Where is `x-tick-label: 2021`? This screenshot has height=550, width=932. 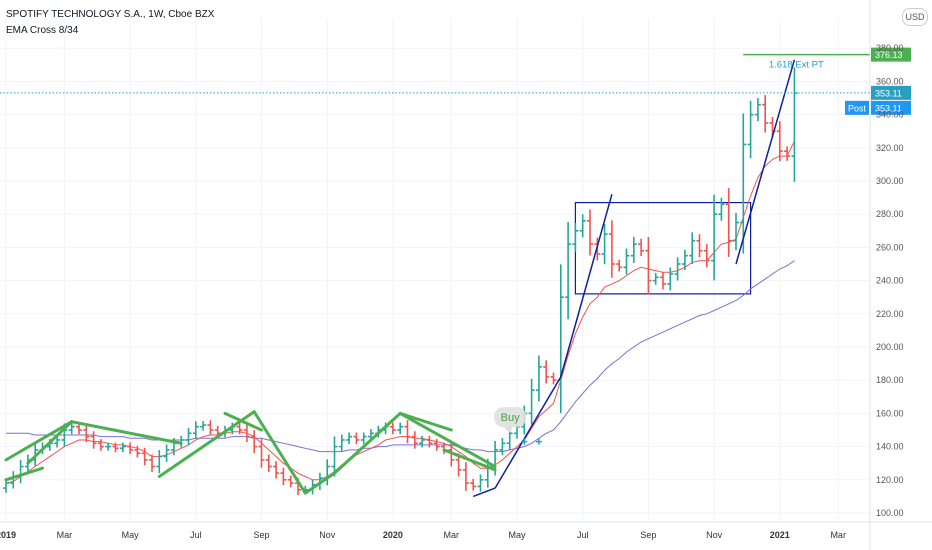 x-tick-label: 2021 is located at coordinates (780, 535).